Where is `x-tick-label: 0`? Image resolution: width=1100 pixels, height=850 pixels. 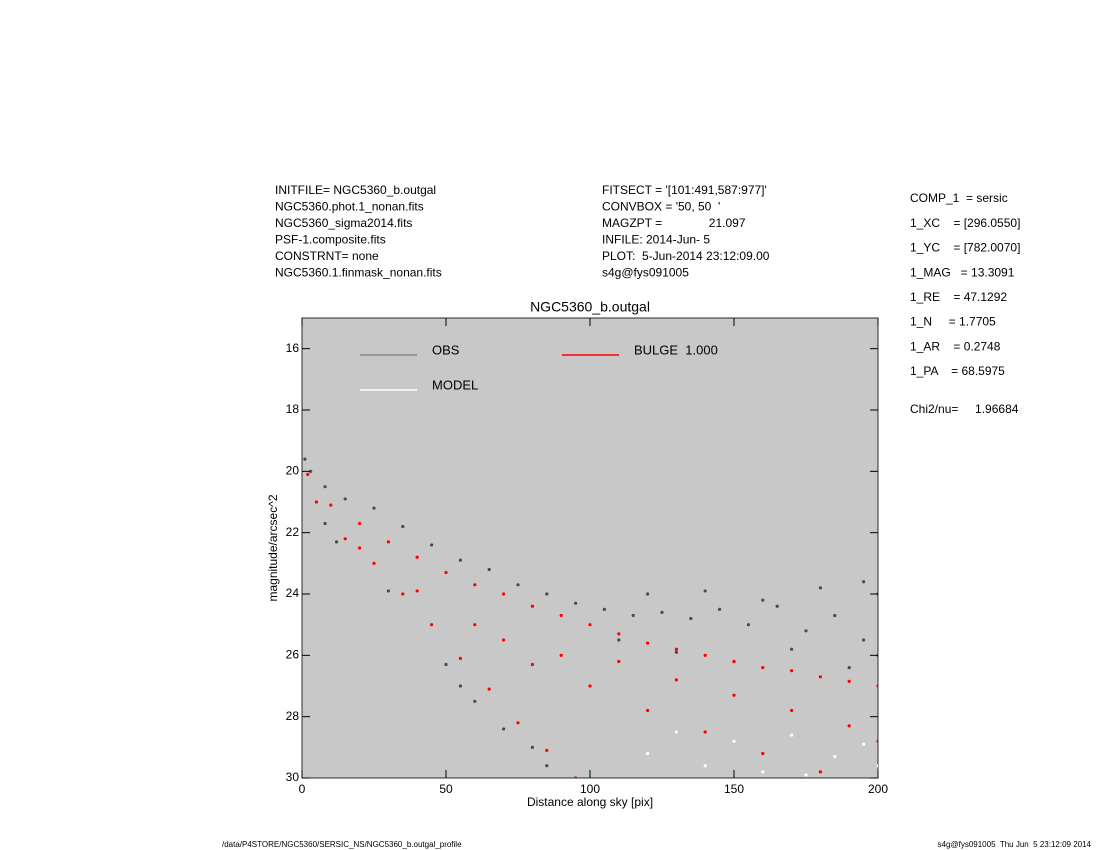
x-tick-label: 0 is located at coordinates (302, 789).